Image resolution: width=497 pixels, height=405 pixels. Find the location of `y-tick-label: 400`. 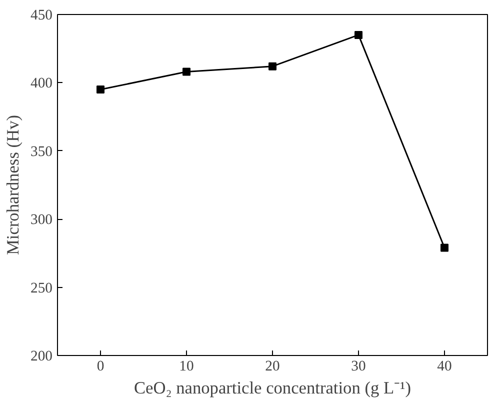

y-tick-label: 400 is located at coordinates (41, 84).